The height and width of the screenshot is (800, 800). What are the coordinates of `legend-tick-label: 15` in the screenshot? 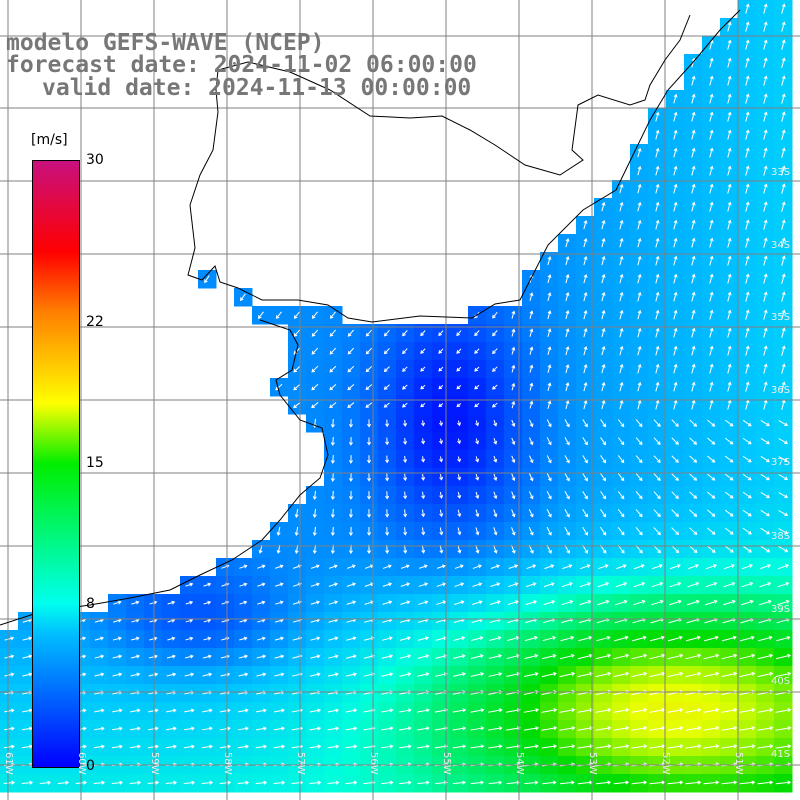 It's located at (95, 463).